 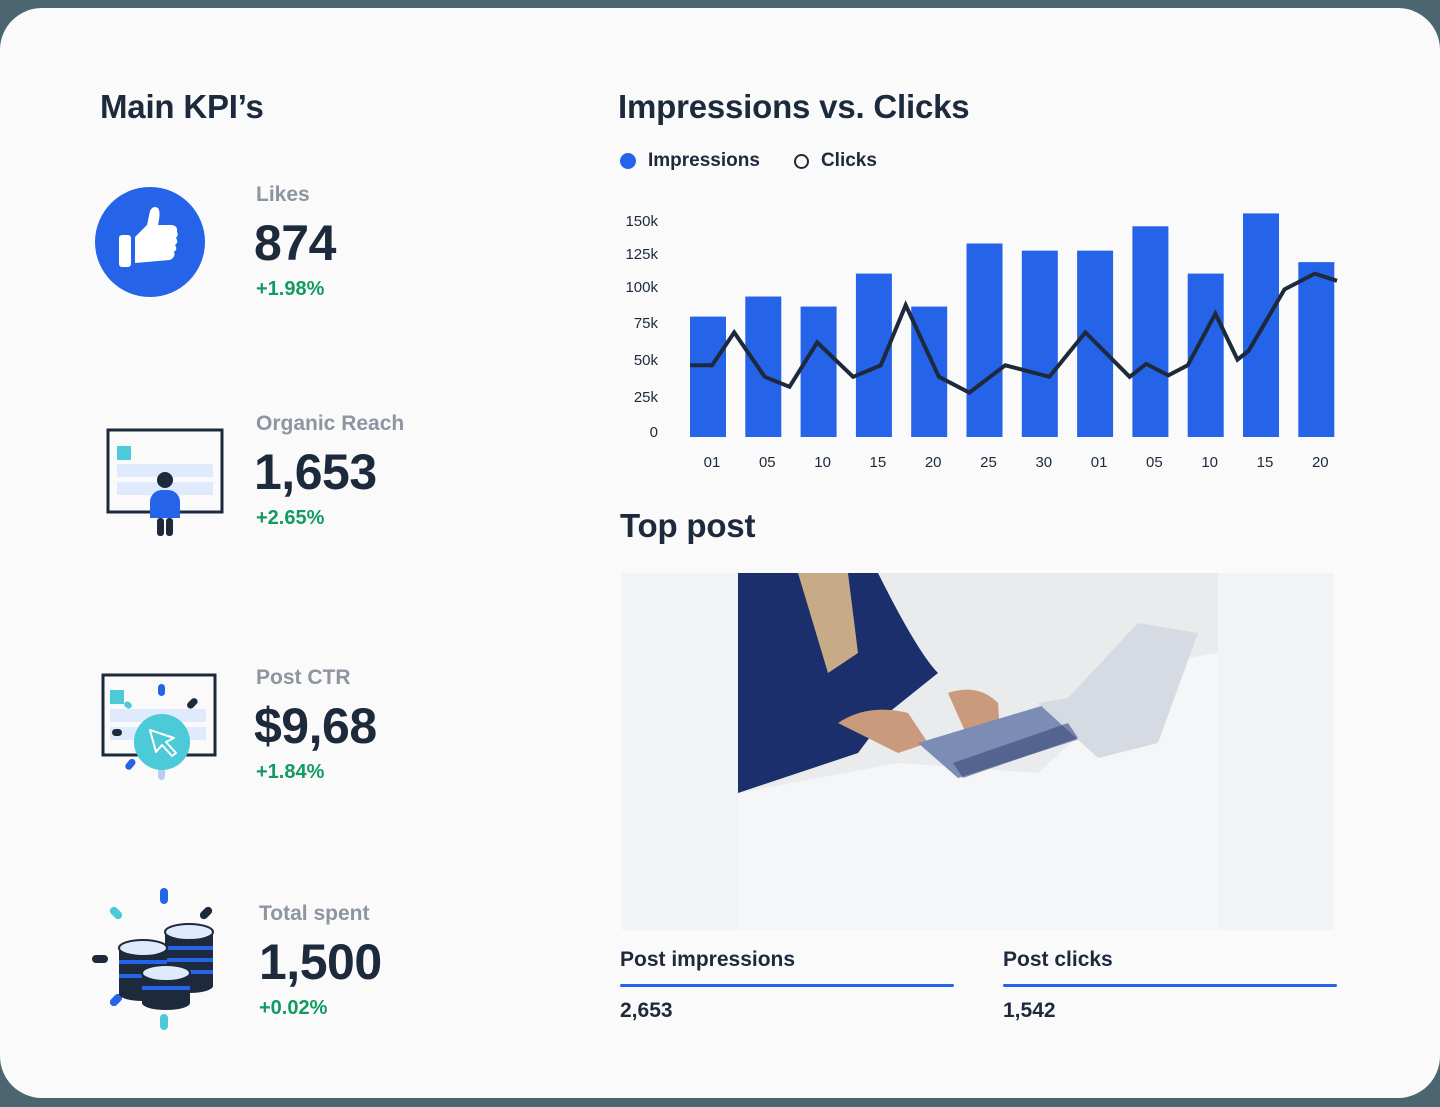 I want to click on kpi-value: 874, so click(x=295, y=243).